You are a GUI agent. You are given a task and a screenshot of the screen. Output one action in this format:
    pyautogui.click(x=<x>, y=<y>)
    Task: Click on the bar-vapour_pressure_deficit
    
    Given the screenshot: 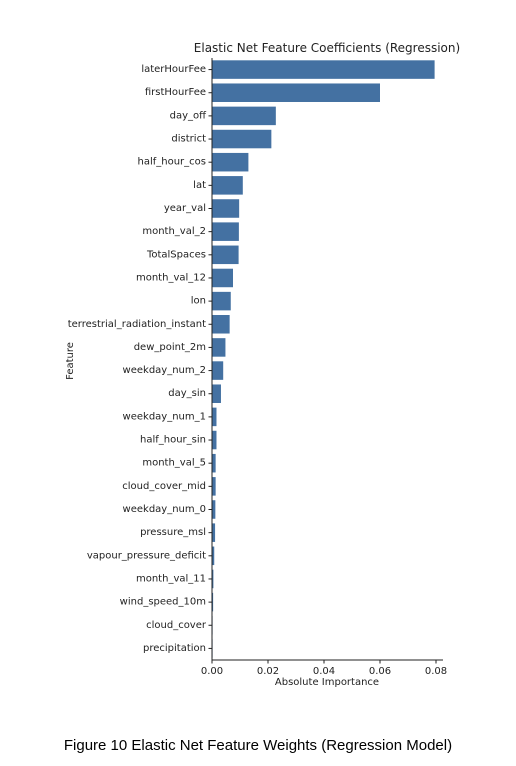 What is the action you would take?
    pyautogui.click(x=213, y=556)
    